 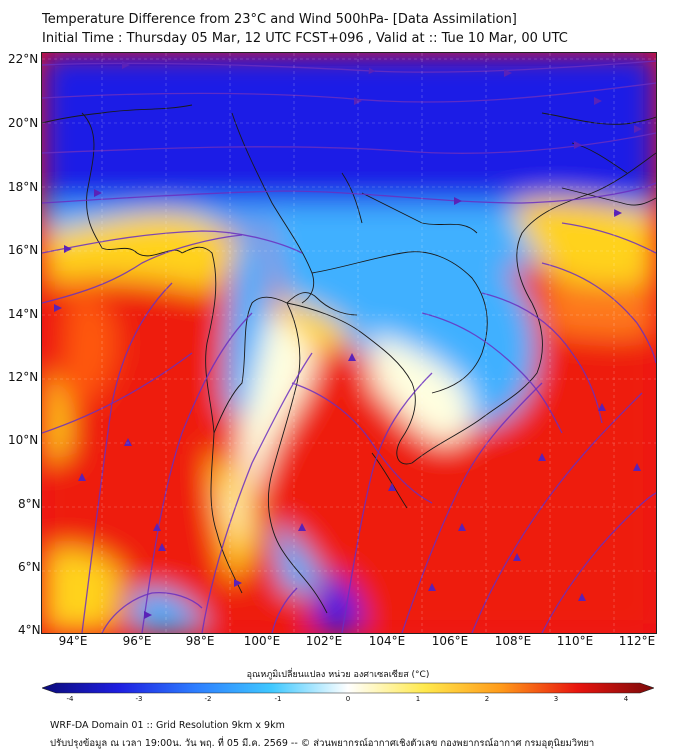 I want to click on lat-label-10n: 10°N, so click(x=23, y=440).